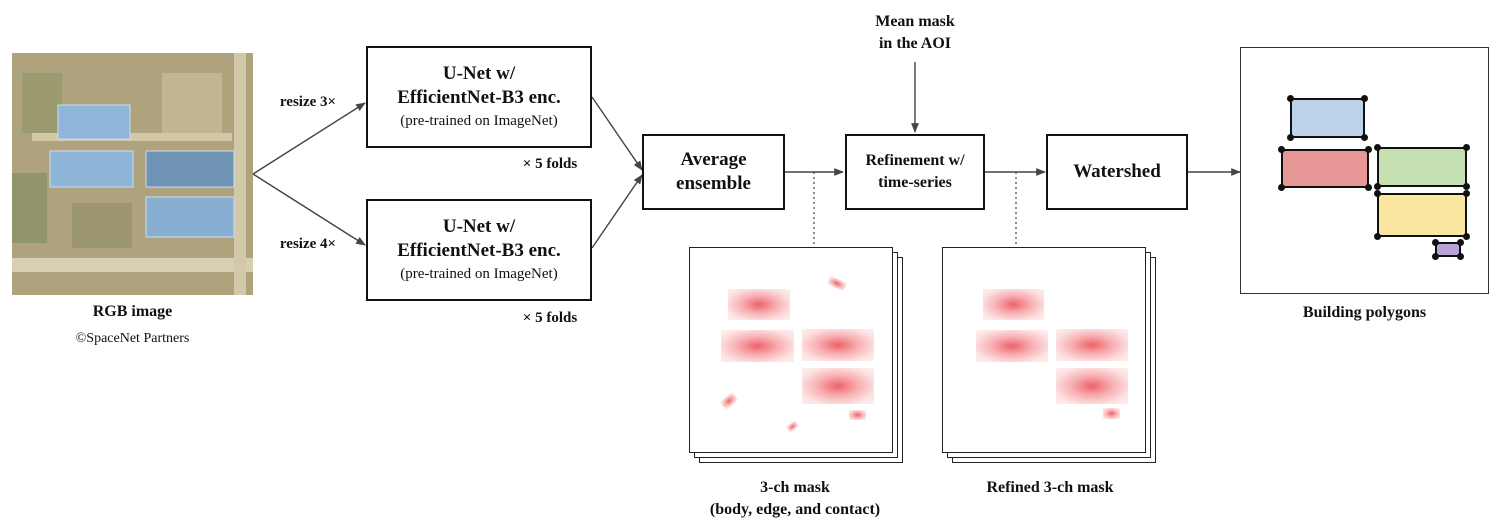  I want to click on building-polygons-panel, so click(1364, 170).